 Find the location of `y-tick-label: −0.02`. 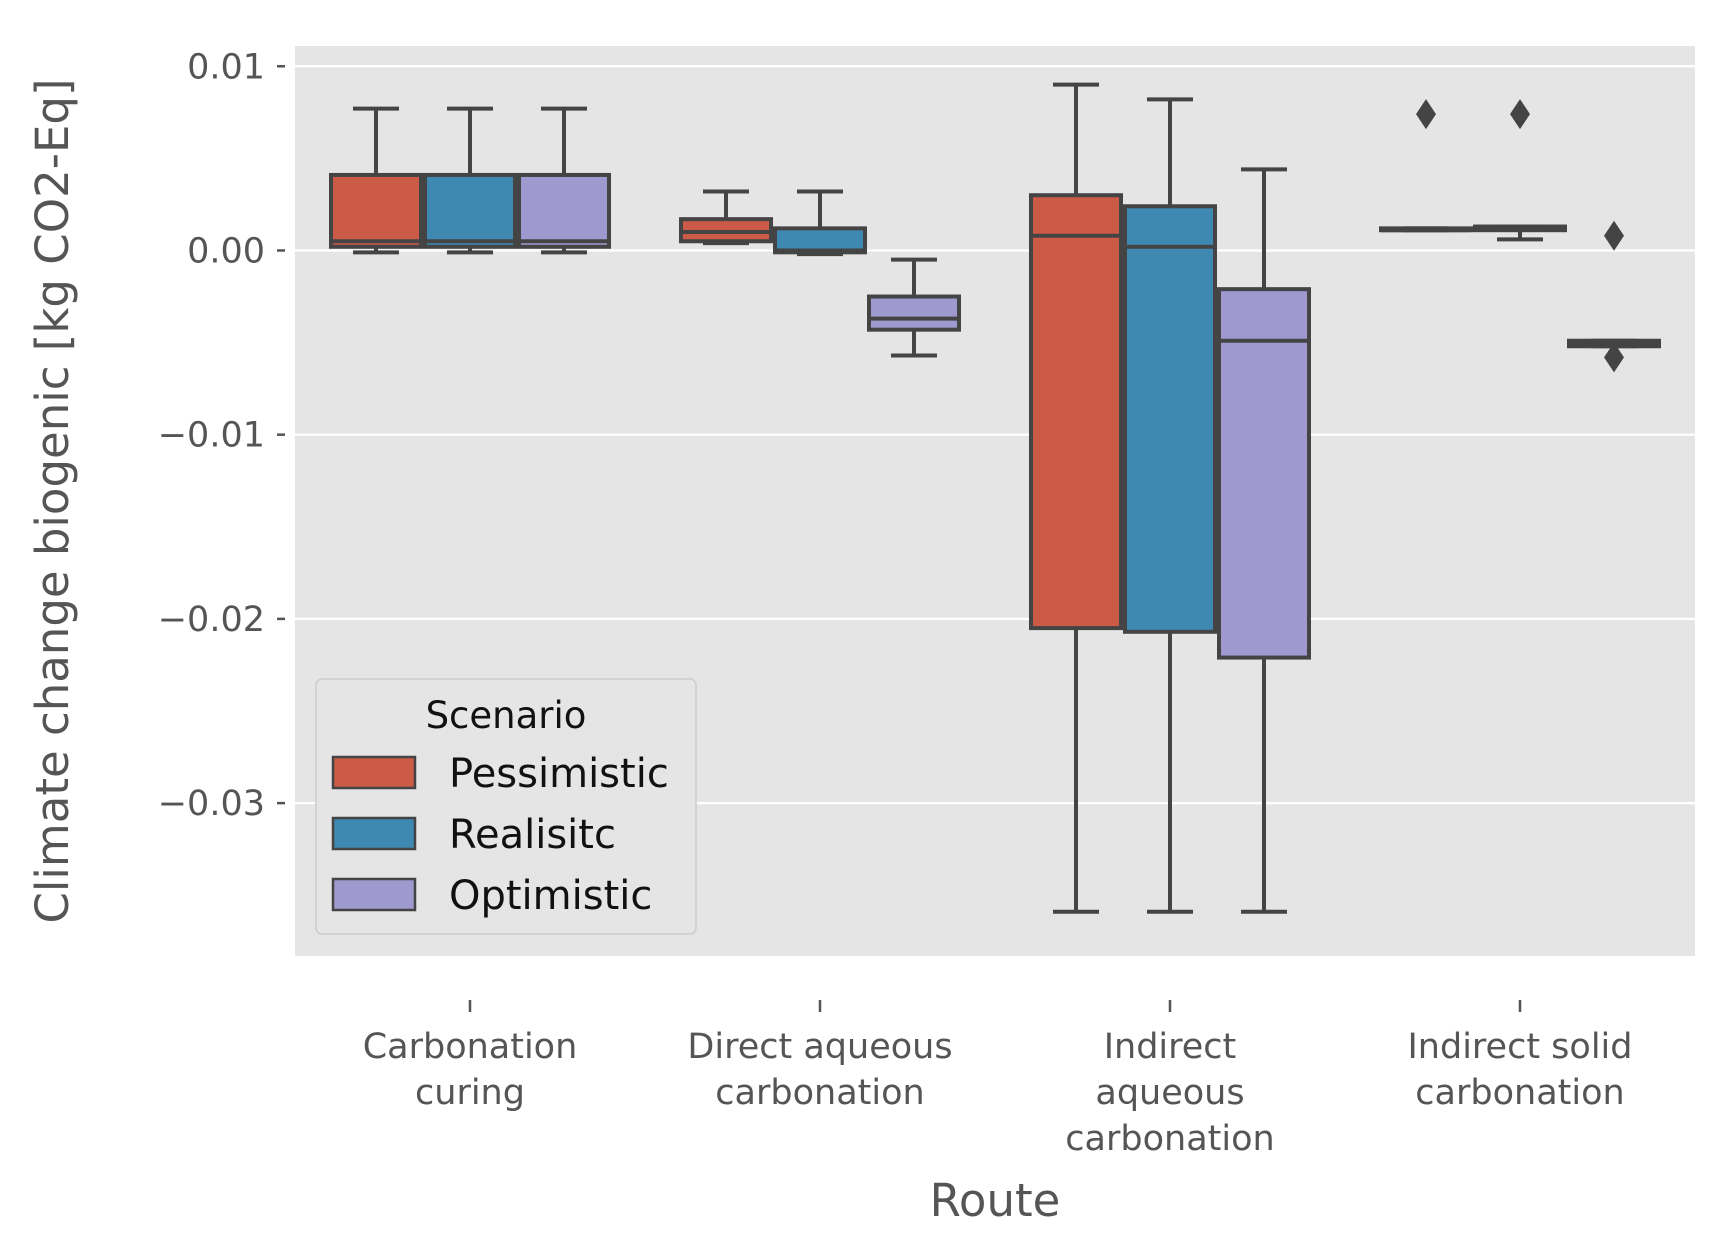

y-tick-label: −0.02 is located at coordinates (211, 620).